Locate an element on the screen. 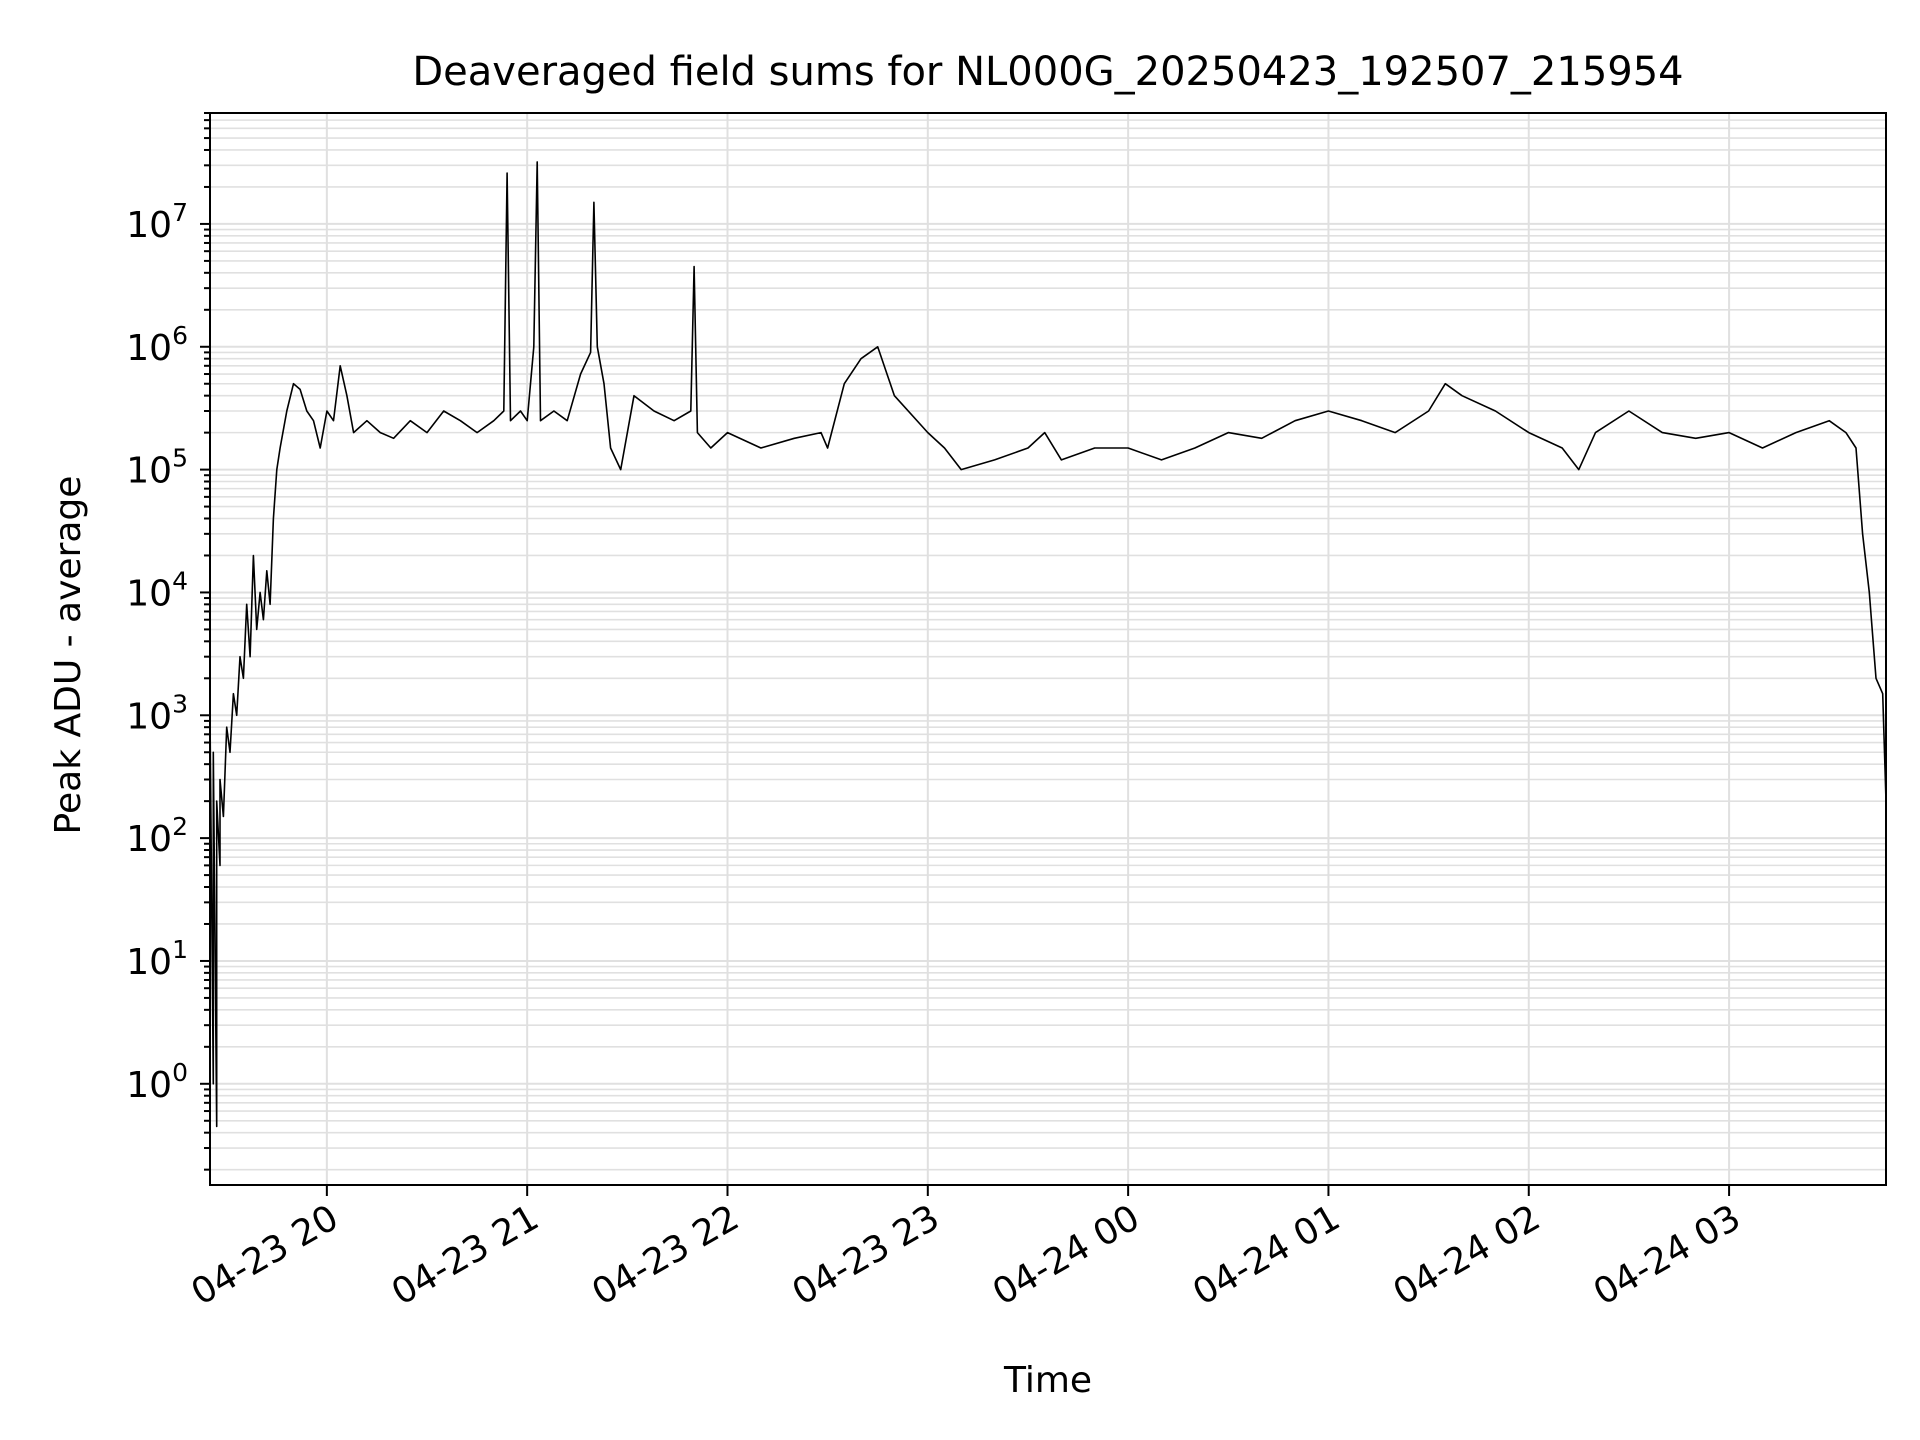 The height and width of the screenshot is (1440, 1920). y-tick-label: 10⁷ is located at coordinates (157, 222).